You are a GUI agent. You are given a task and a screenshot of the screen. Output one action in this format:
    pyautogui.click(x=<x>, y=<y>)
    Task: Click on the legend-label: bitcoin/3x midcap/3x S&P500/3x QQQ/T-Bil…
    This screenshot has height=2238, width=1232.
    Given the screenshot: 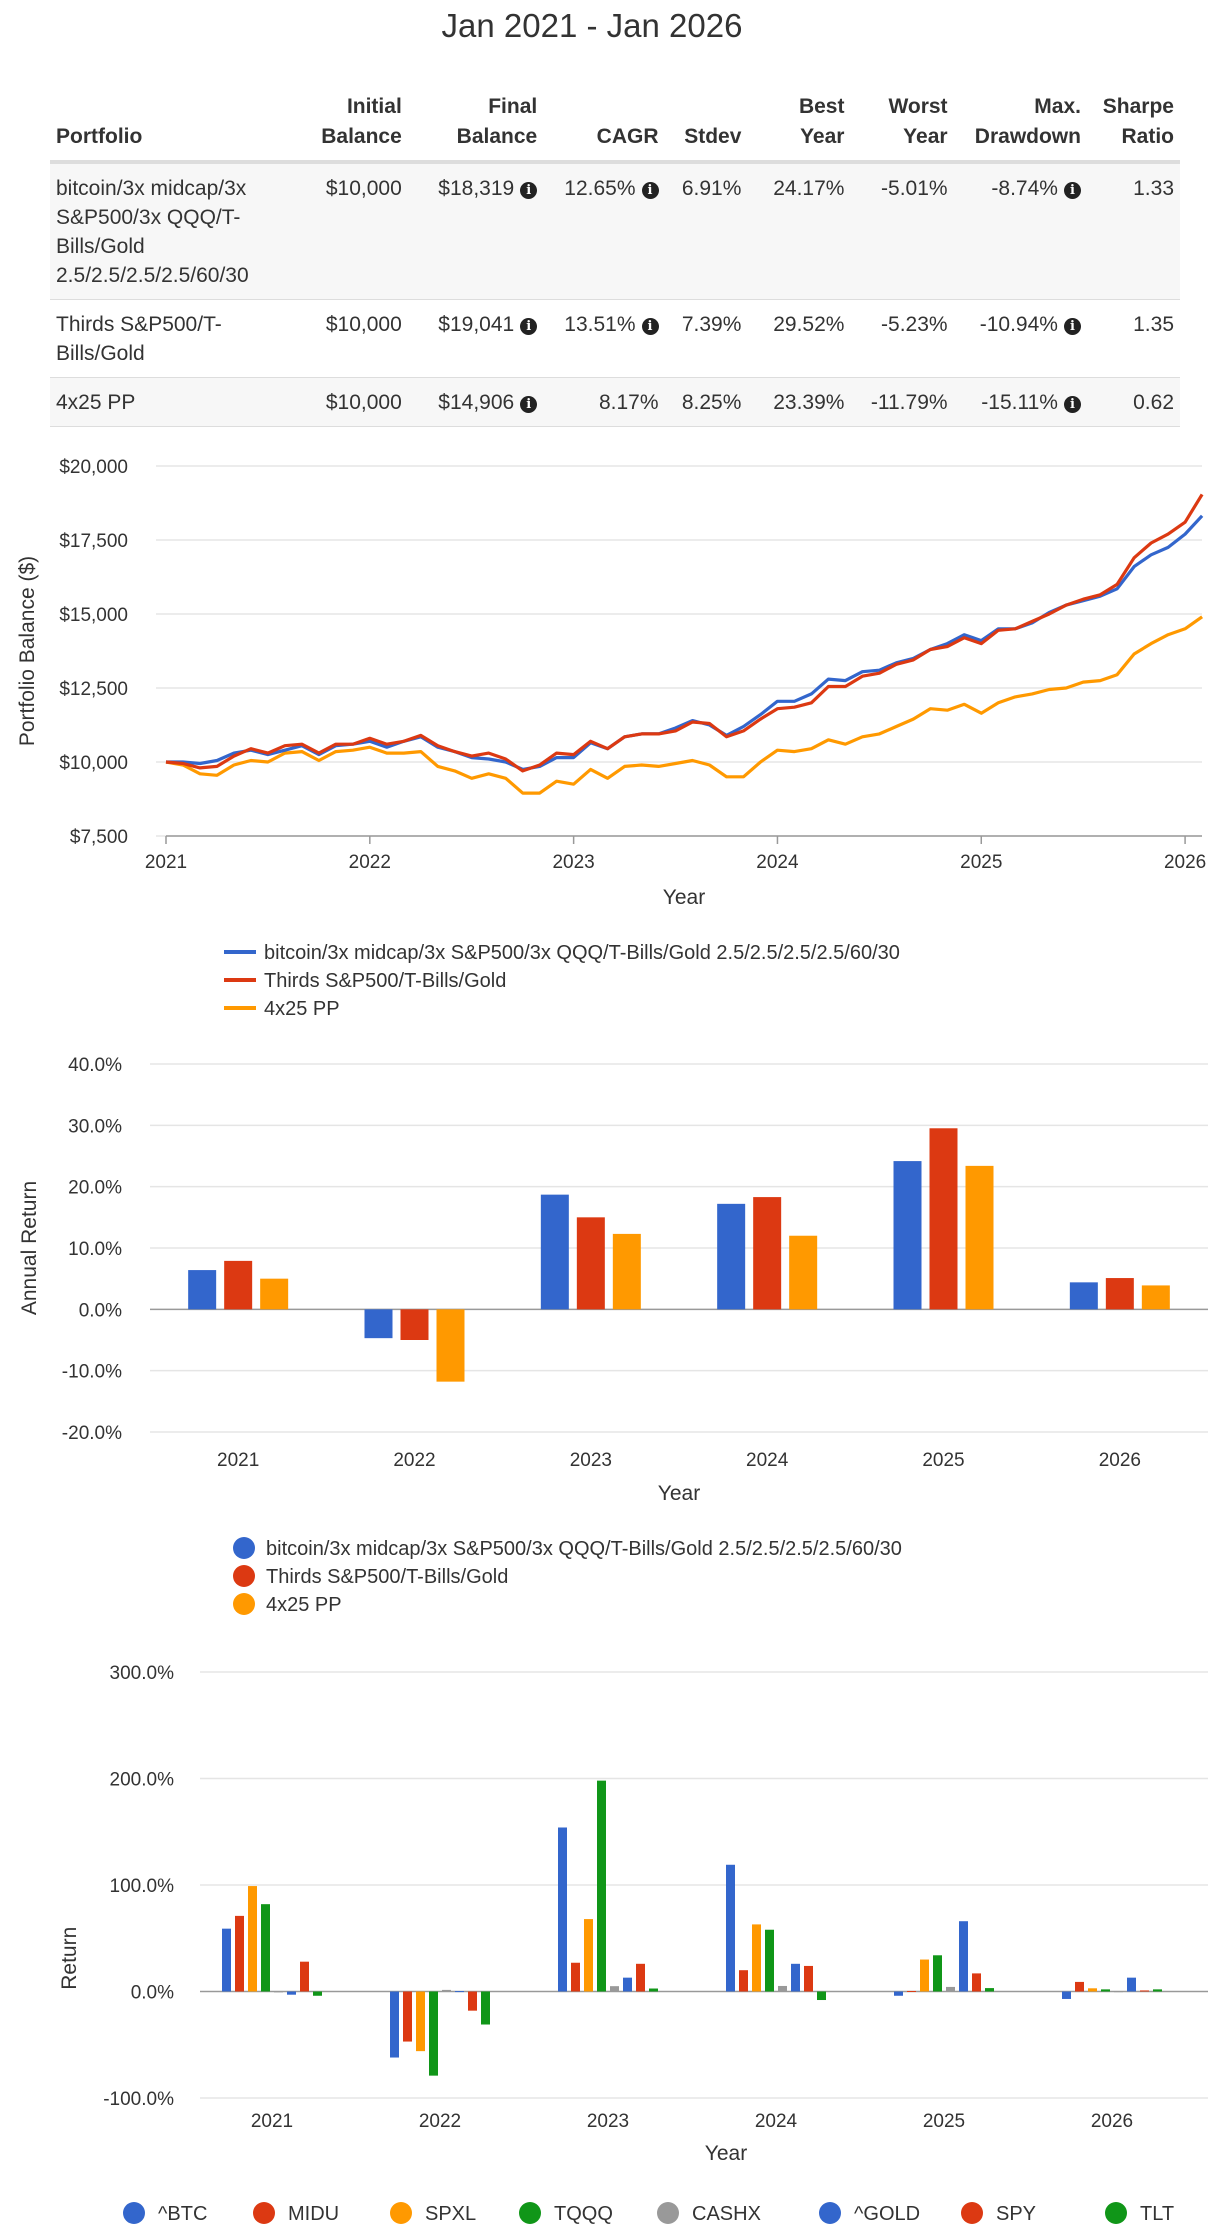 What is the action you would take?
    pyautogui.click(x=582, y=953)
    